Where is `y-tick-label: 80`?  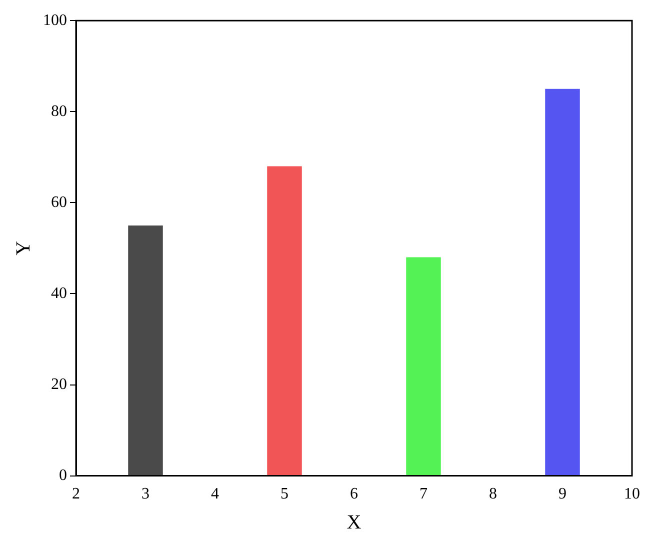 y-tick-label: 80 is located at coordinates (59, 111).